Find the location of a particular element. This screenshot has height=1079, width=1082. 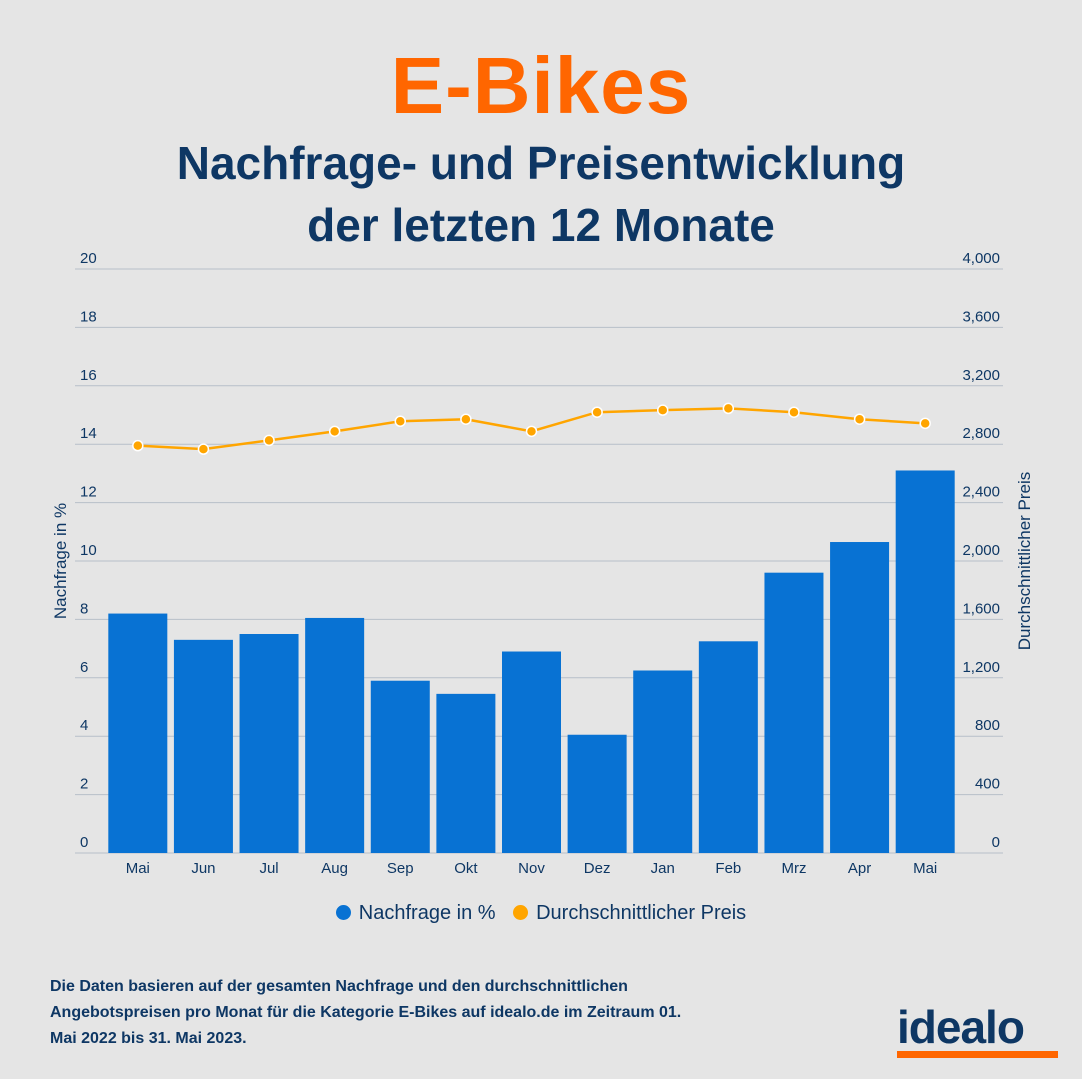

legend-label: Durchschnittlicher Preis is located at coordinates (641, 913).